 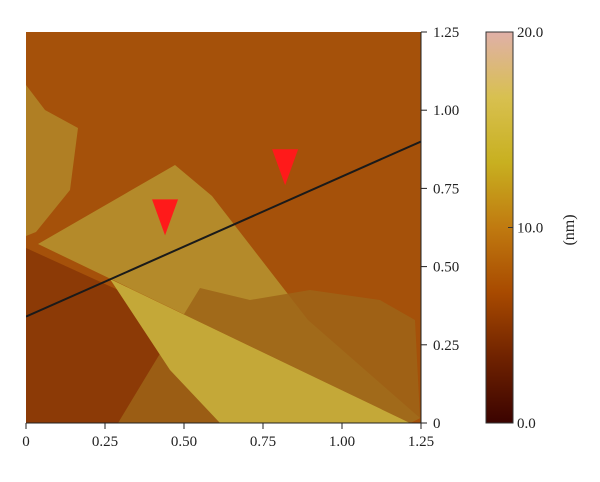 What do you see at coordinates (421, 442) in the screenshot?
I see `x-tick-label: 1.25` at bounding box center [421, 442].